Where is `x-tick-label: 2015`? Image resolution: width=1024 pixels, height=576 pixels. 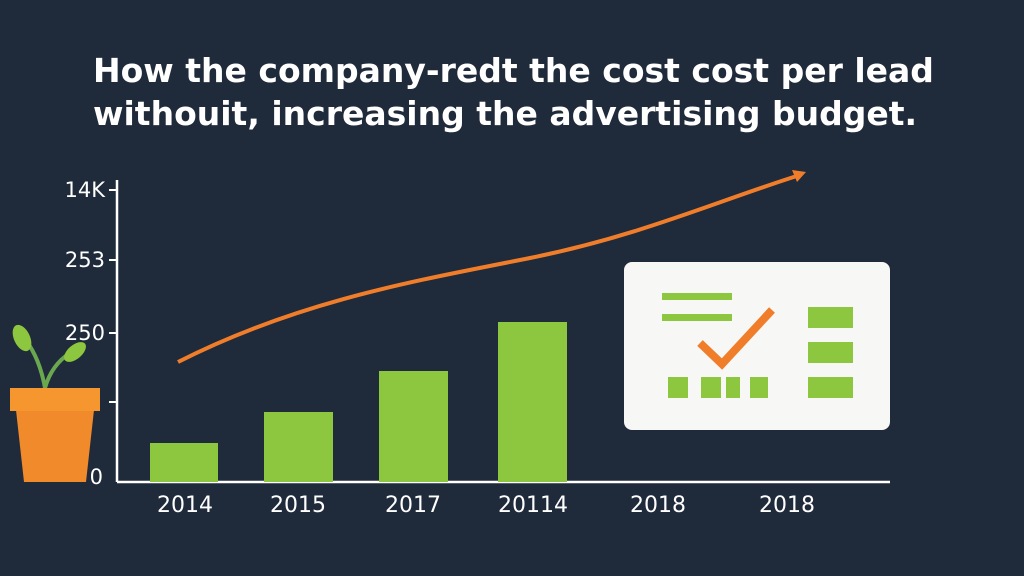 x-tick-label: 2015 is located at coordinates (298, 505).